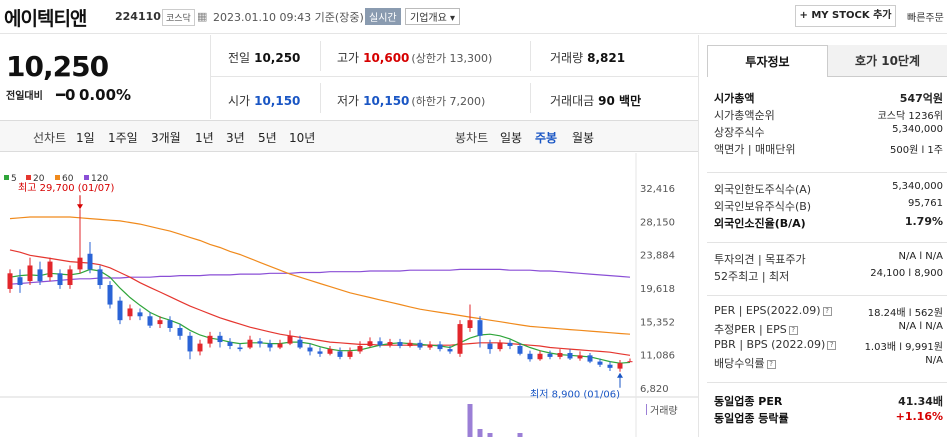 The width and height of the screenshot is (947, 437). I want to click on legend-label: 60, so click(68, 179).